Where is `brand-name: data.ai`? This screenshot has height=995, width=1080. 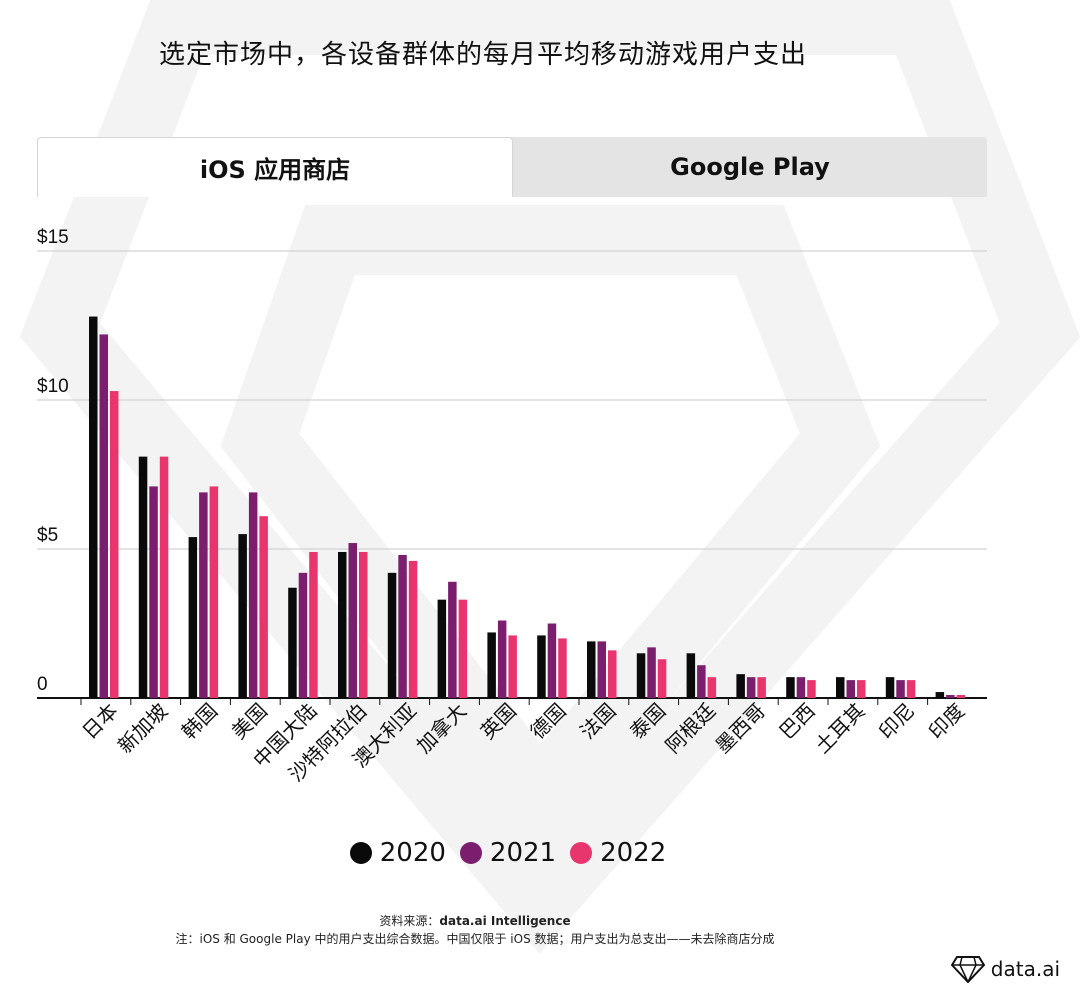
brand-name: data.ai is located at coordinates (1025, 969).